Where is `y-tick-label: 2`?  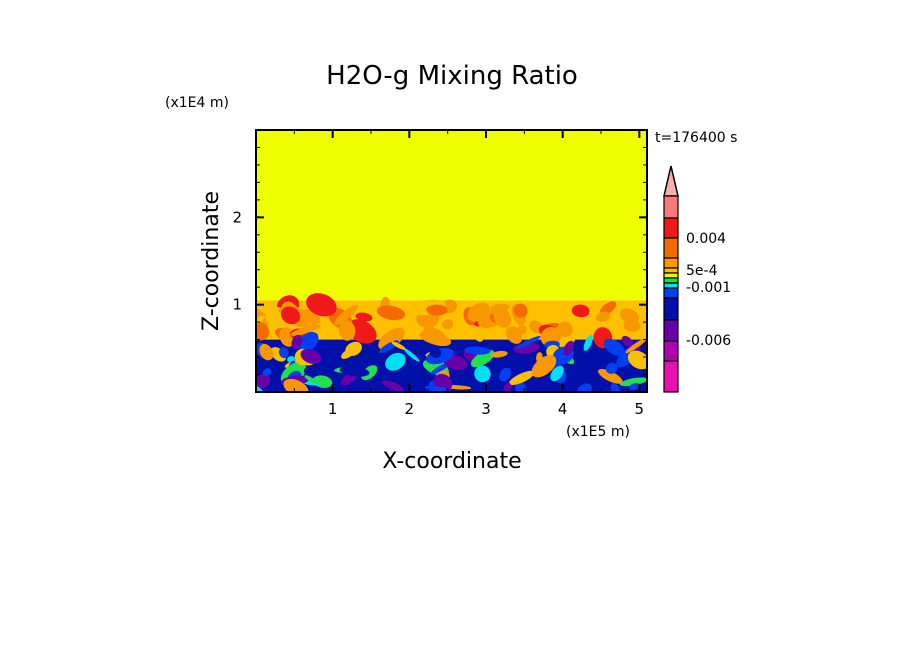 y-tick-label: 2 is located at coordinates (237, 217).